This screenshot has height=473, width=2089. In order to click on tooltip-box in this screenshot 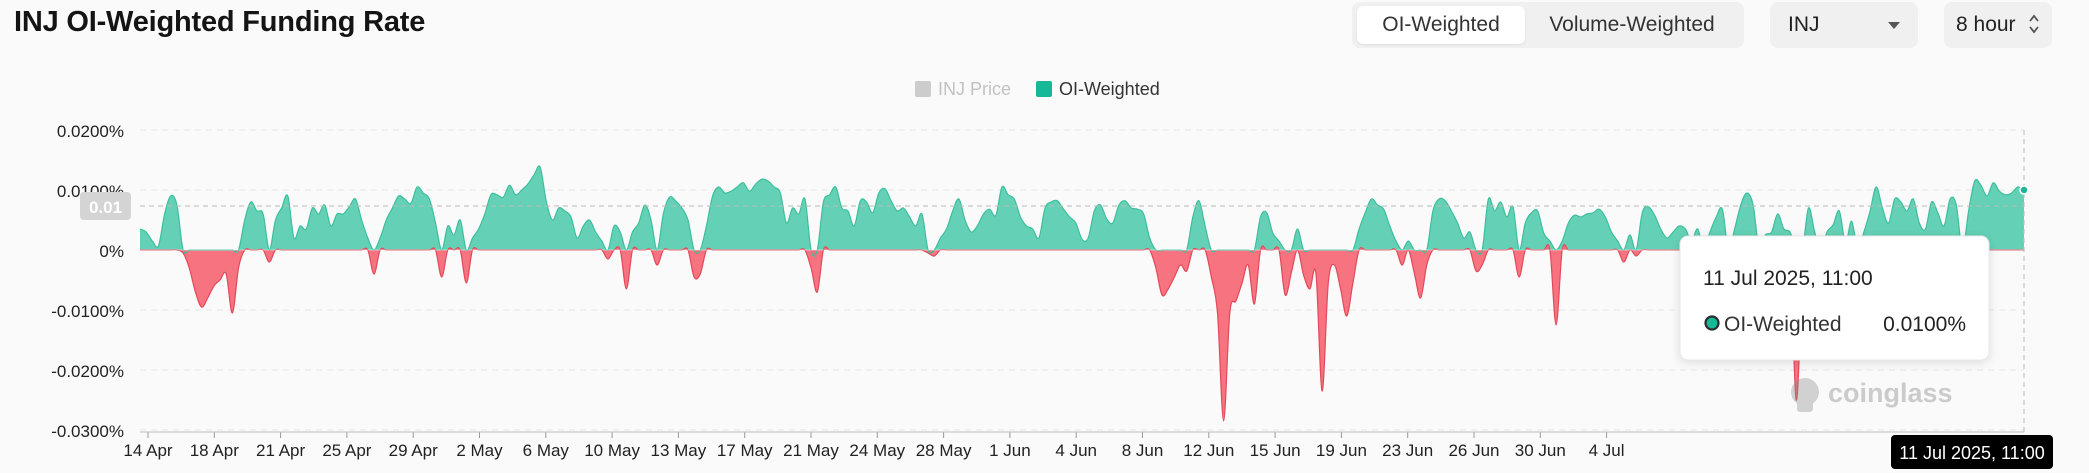, I will do `click(1834, 298)`.